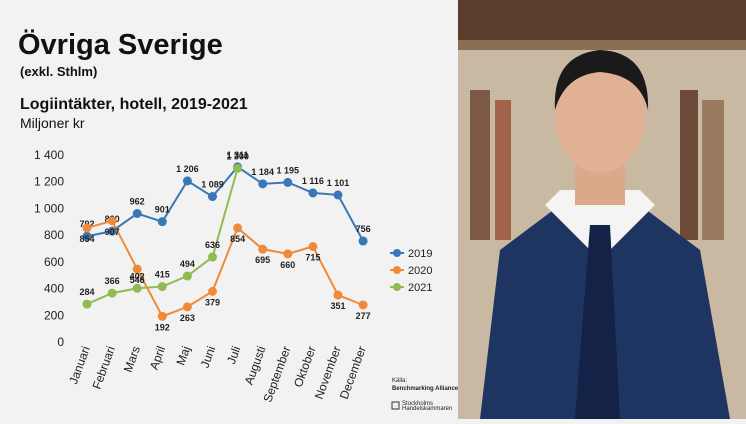 The height and width of the screenshot is (424, 746). I want to click on value-label: 379, so click(212, 302).